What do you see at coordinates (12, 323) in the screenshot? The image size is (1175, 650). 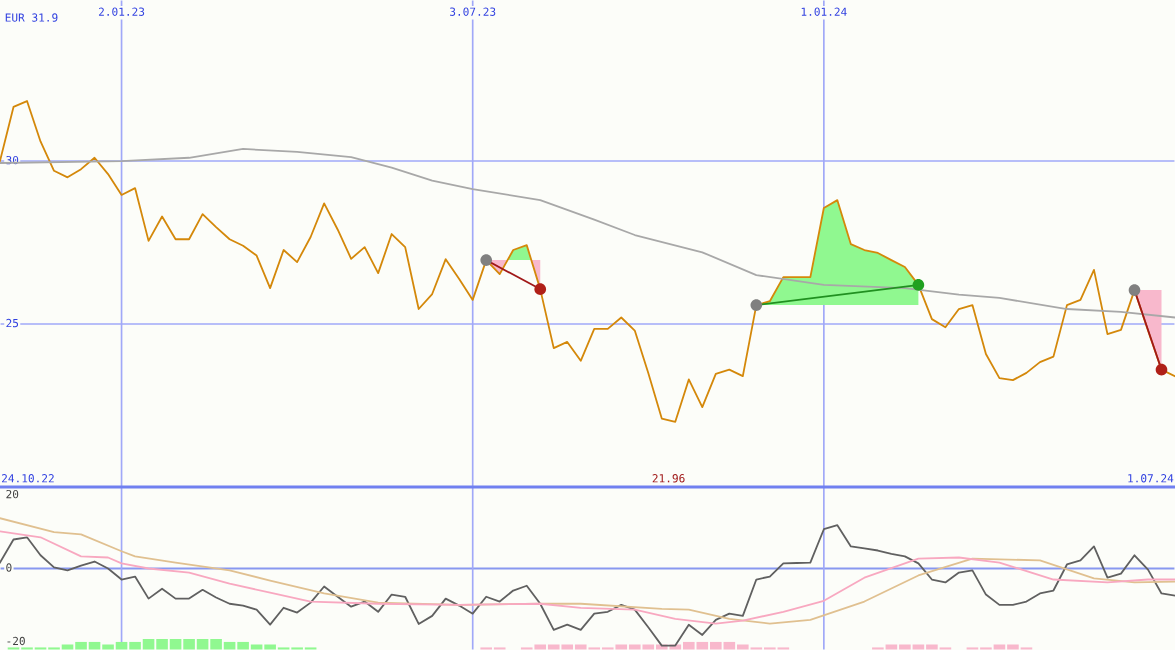 I see `y-tick-label: 25` at bounding box center [12, 323].